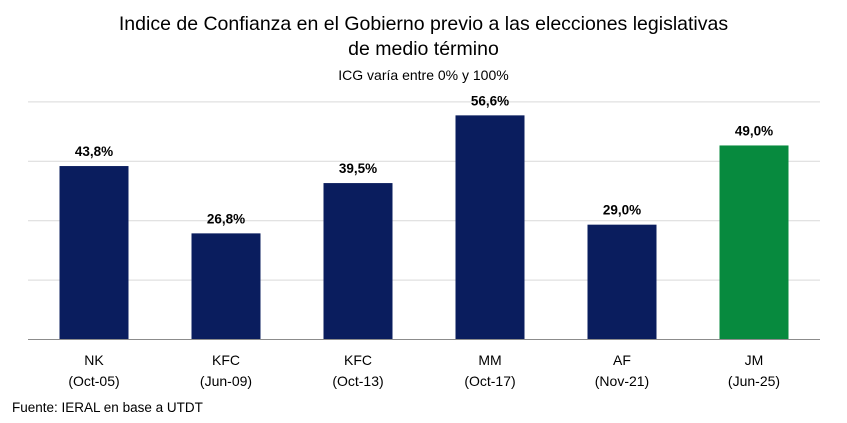 The image size is (847, 423). Describe the element at coordinates (226, 381) in the screenshot. I see `x-tick-period: (Jun-09)` at that location.